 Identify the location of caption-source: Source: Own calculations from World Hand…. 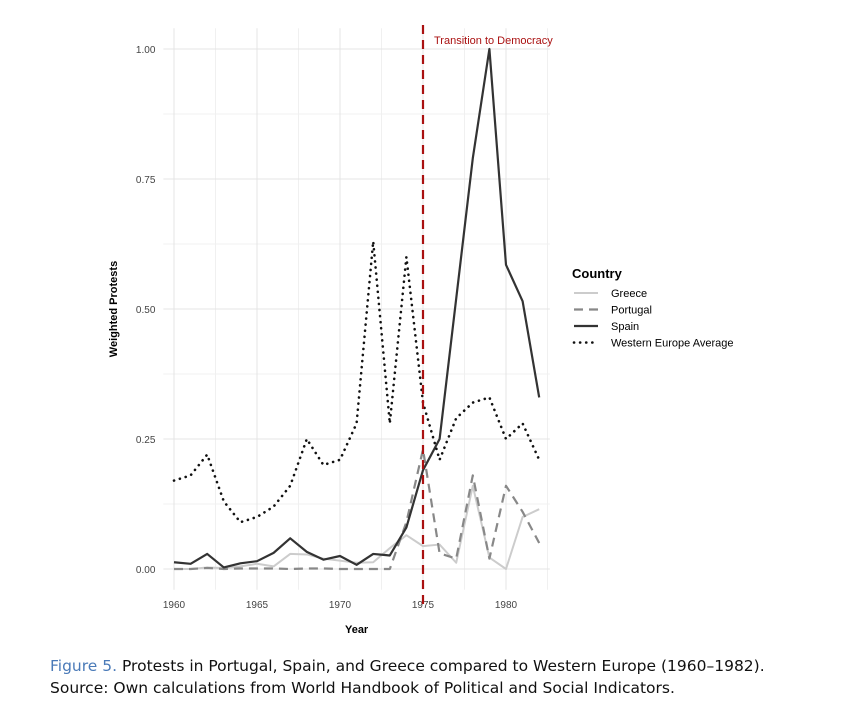
(362, 688).